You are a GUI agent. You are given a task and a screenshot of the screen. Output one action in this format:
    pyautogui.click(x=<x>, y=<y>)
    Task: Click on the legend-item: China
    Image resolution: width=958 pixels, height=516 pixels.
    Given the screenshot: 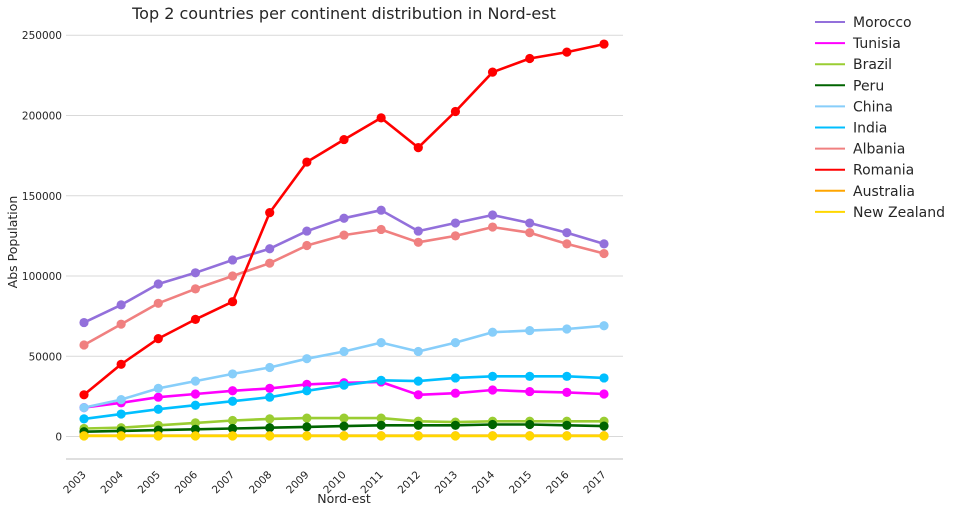 What is the action you would take?
    pyautogui.click(x=854, y=107)
    